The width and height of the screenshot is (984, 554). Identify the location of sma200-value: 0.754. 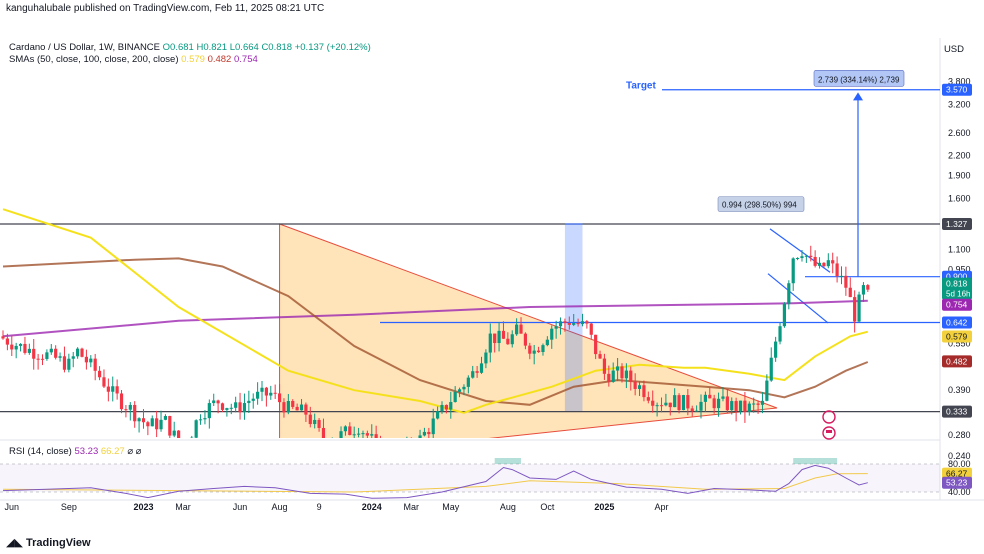
(245, 59).